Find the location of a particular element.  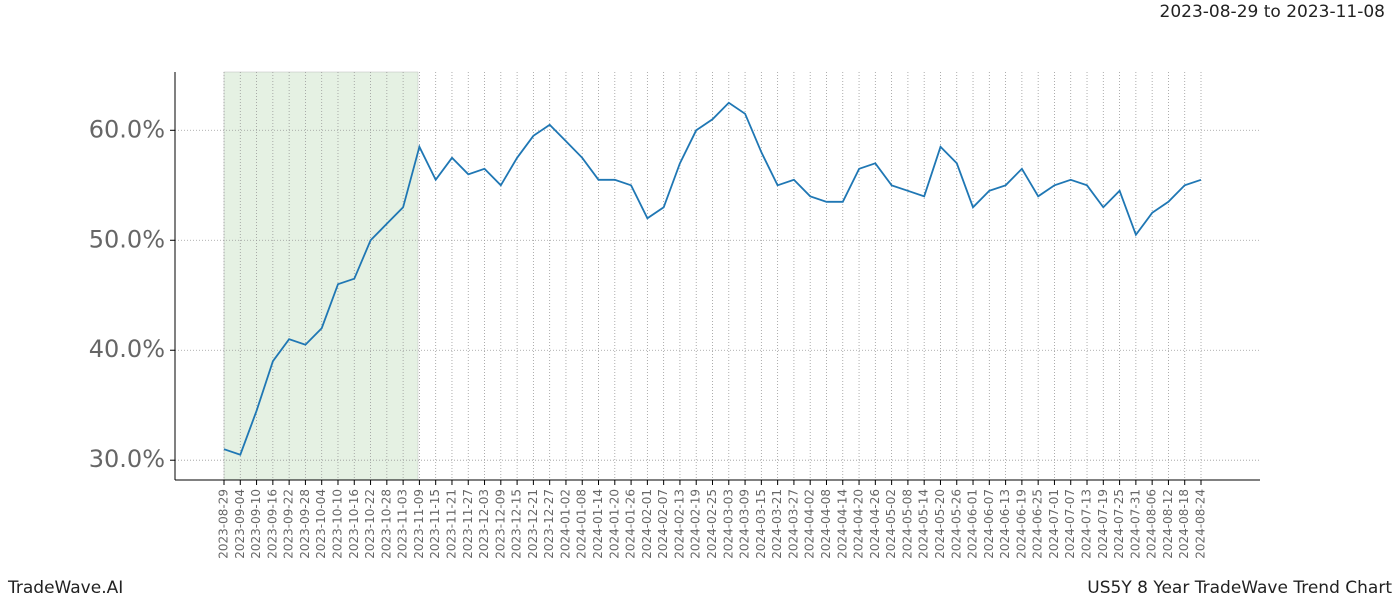

x-tick-label: 2023-10-04 is located at coordinates (321, 524).